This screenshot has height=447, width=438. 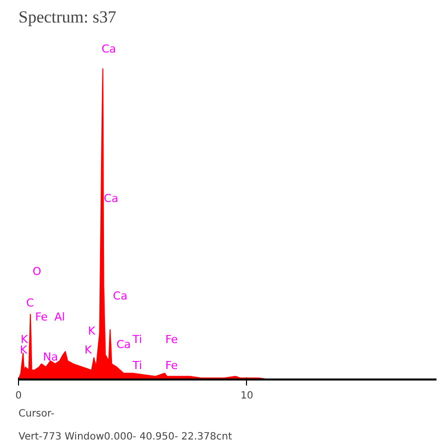 What do you see at coordinates (18, 396) in the screenshot?
I see `x-tick-label: 0` at bounding box center [18, 396].